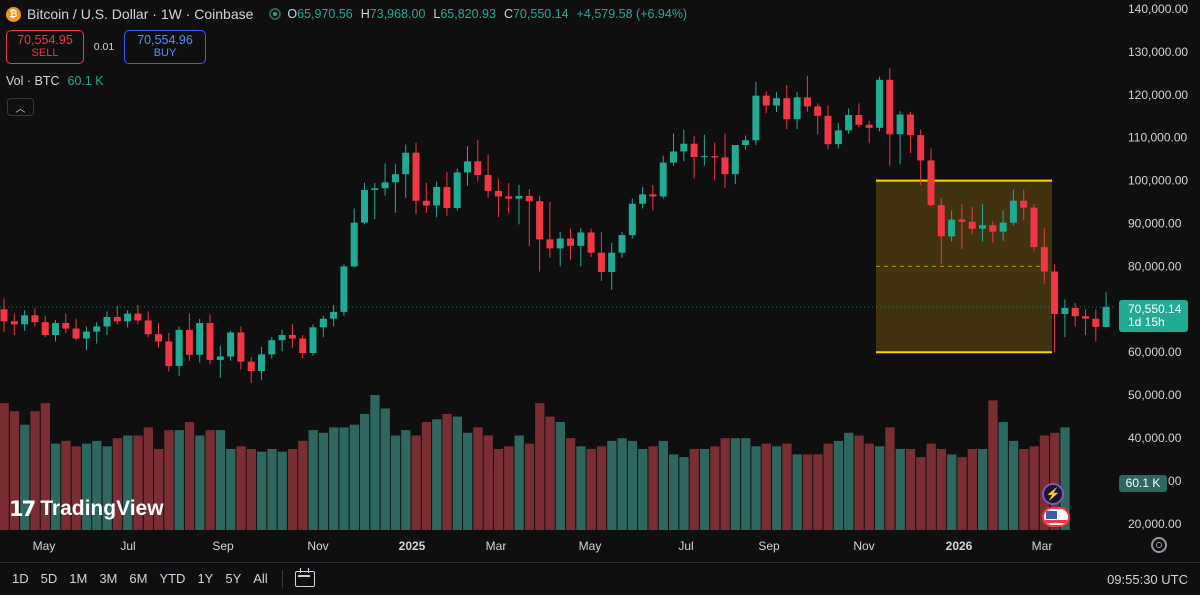 This screenshot has width=1200, height=595. Describe the element at coordinates (78, 578) in the screenshot. I see `range-1m: 1M` at that location.